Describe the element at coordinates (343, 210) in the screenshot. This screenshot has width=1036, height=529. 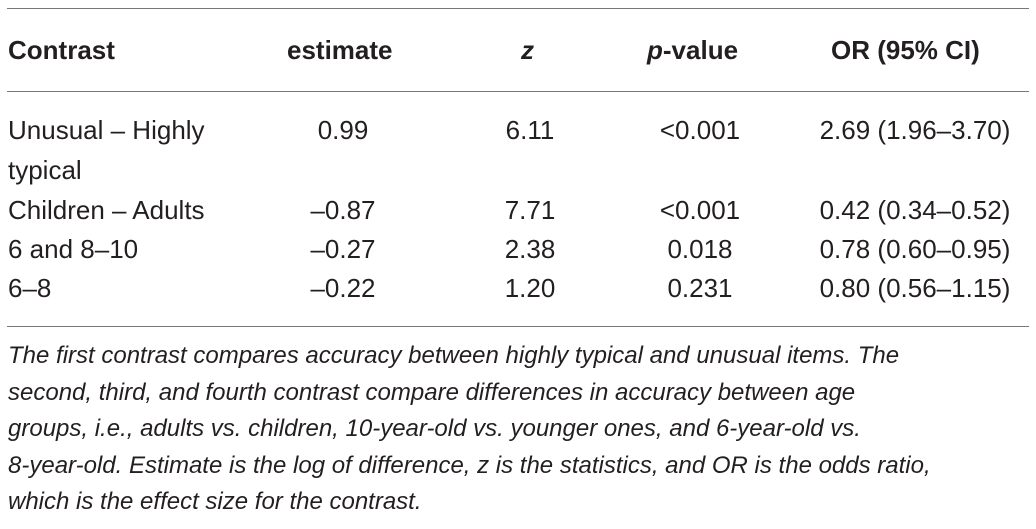
I see `row-estimate: –0.87` at that location.